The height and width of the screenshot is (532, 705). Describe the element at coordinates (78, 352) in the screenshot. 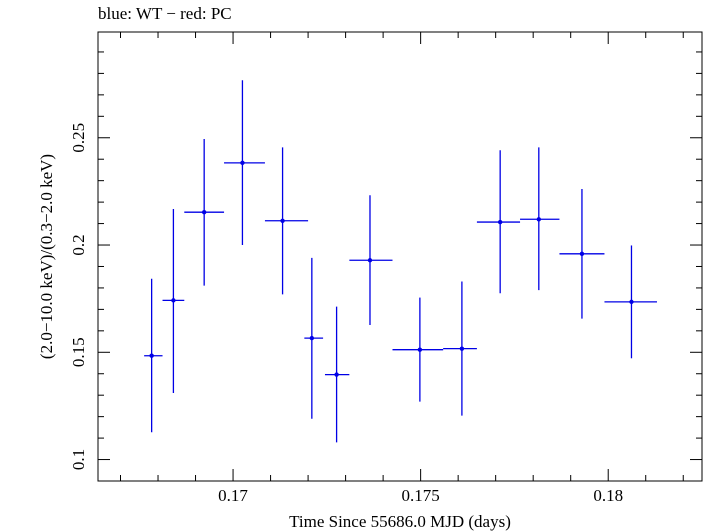

I see `y-tick-label: 0.15` at that location.